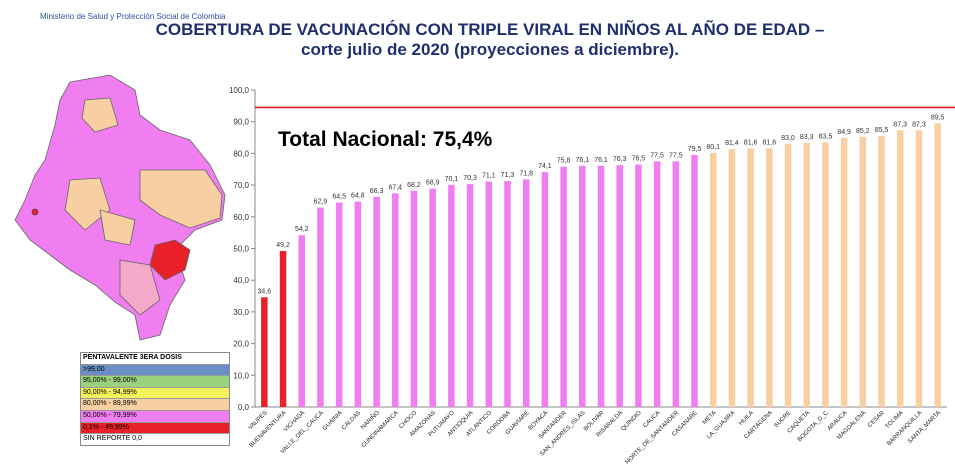 The image size is (955, 468). What do you see at coordinates (239, 90) in the screenshot?
I see `y-tick-label: 100,0` at bounding box center [239, 90].